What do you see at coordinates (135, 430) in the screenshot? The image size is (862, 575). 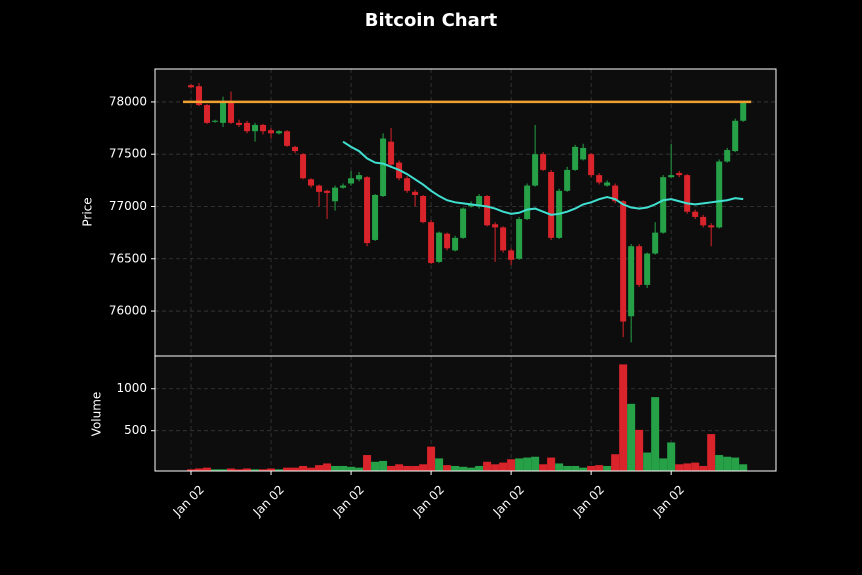 I see `y-tick-label: 500` at bounding box center [135, 430].